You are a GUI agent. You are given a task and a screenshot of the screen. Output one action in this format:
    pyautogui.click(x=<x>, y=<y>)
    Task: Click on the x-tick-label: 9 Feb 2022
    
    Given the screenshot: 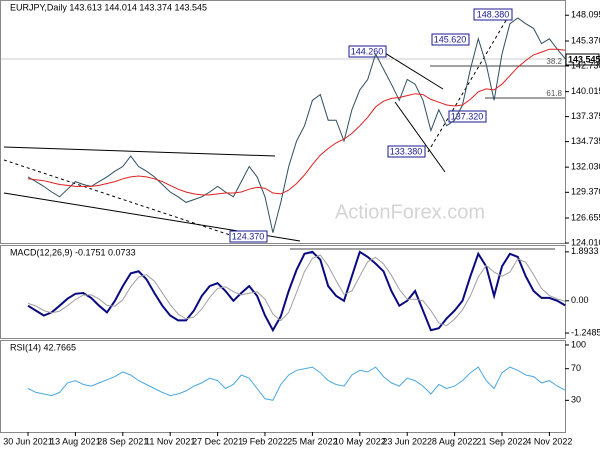 What is the action you would take?
    pyautogui.click(x=265, y=441)
    